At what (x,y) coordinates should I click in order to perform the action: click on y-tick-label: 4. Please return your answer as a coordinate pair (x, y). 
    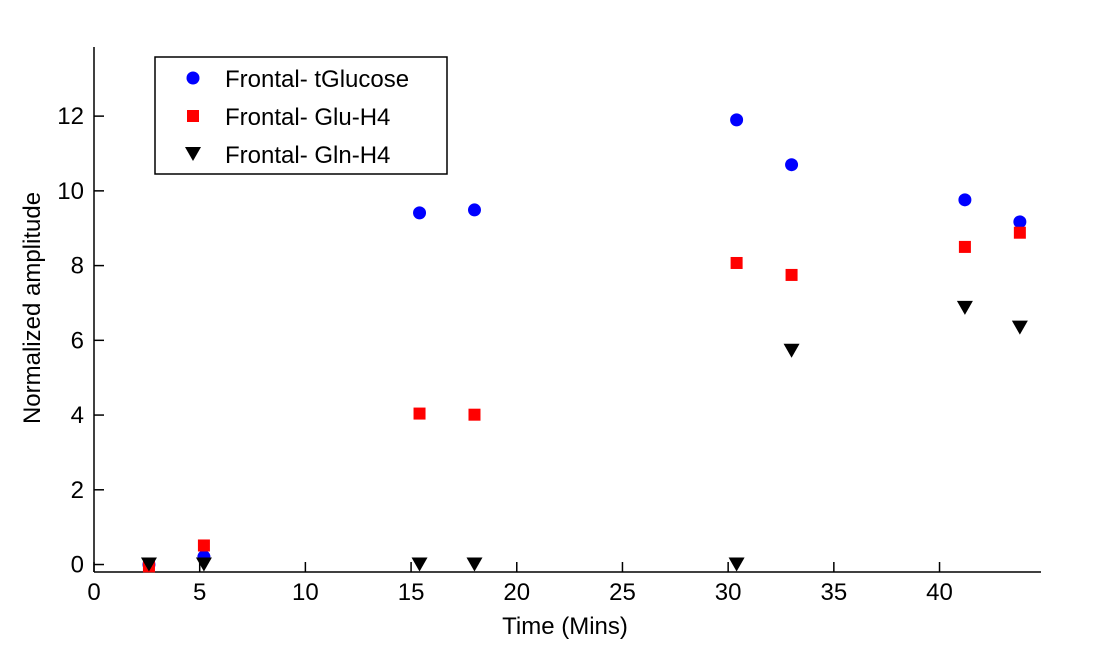
    Looking at the image, I should click on (77, 415).